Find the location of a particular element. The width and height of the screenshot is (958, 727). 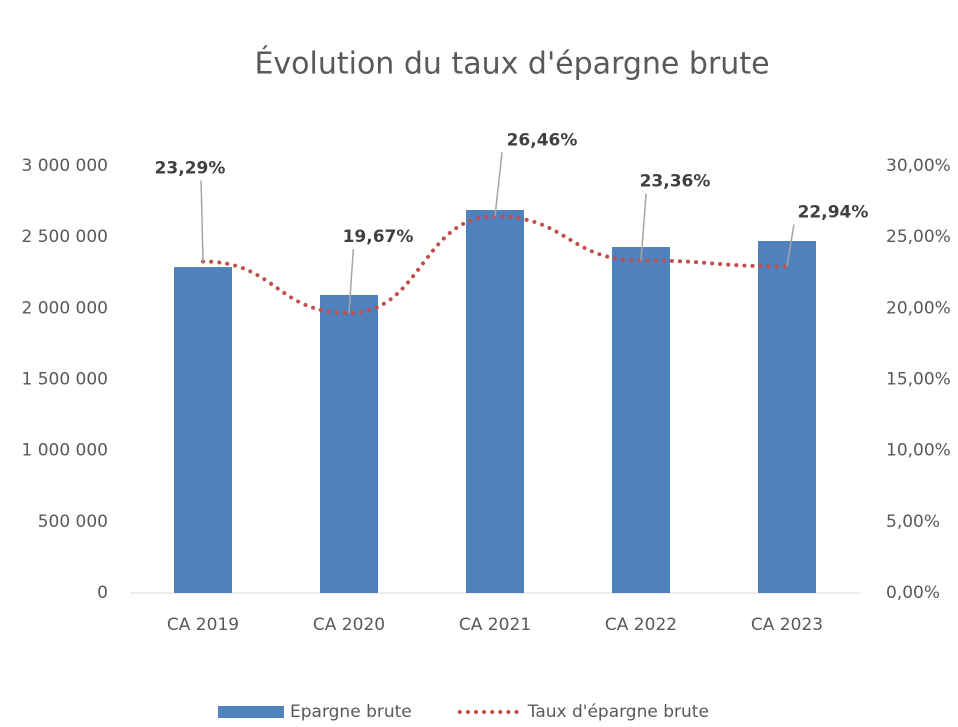

legend-label: Epargne brute is located at coordinates (351, 712).